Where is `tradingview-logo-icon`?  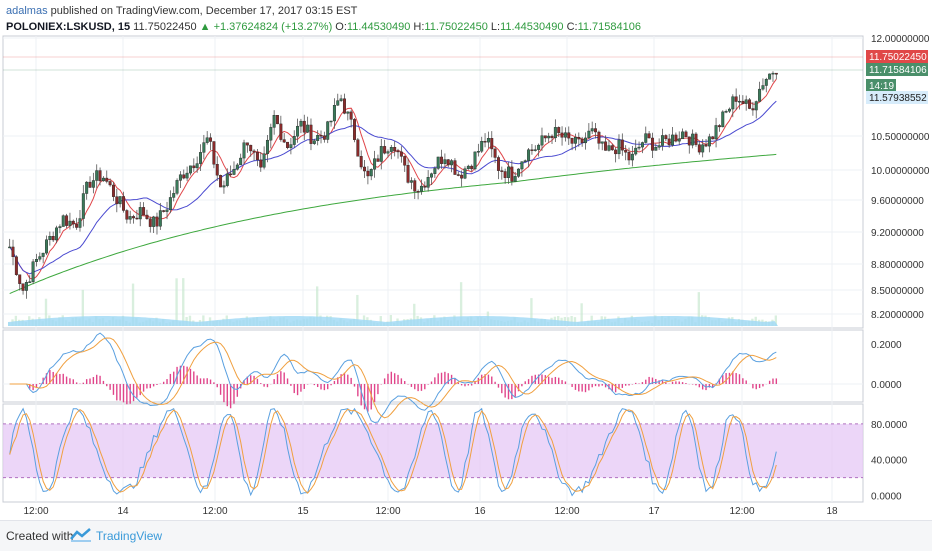 tradingview-logo-icon is located at coordinates (80, 535).